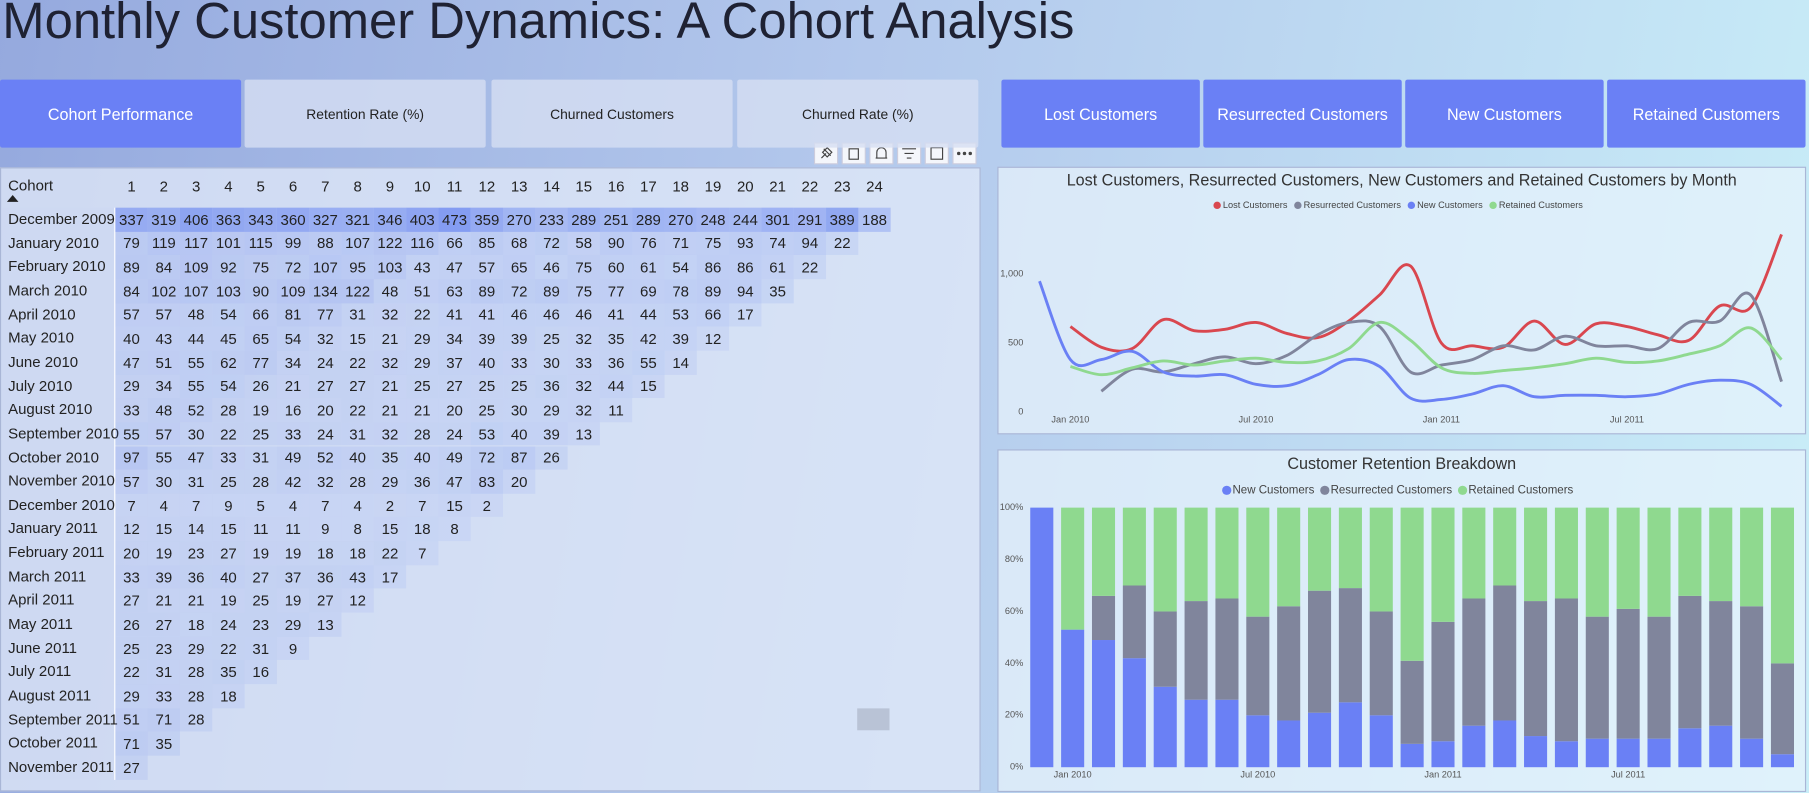  Describe the element at coordinates (228, 338) in the screenshot. I see `table-cell: 45` at that location.